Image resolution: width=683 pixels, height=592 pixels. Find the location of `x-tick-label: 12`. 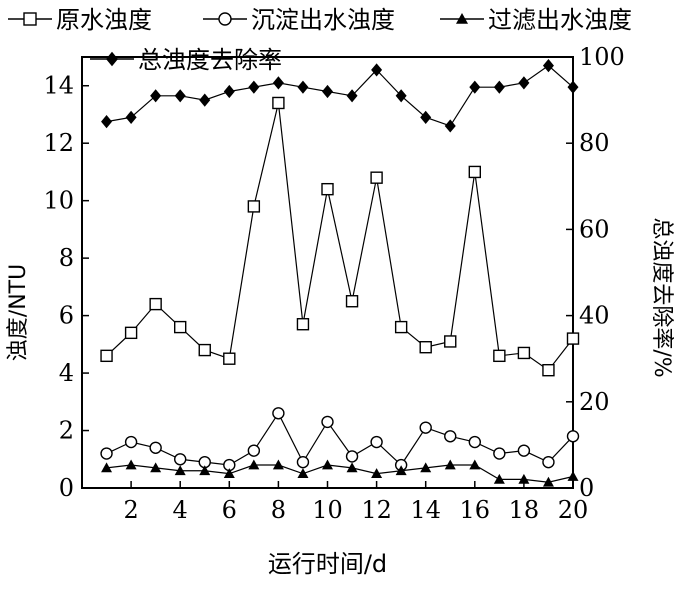

x-tick-label: 12 is located at coordinates (376, 510).